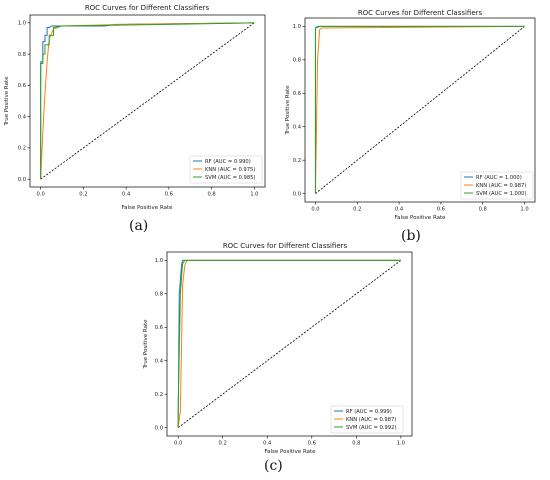 The width and height of the screenshot is (550, 480). I want to click on roc-line-knn, so click(419, 109).